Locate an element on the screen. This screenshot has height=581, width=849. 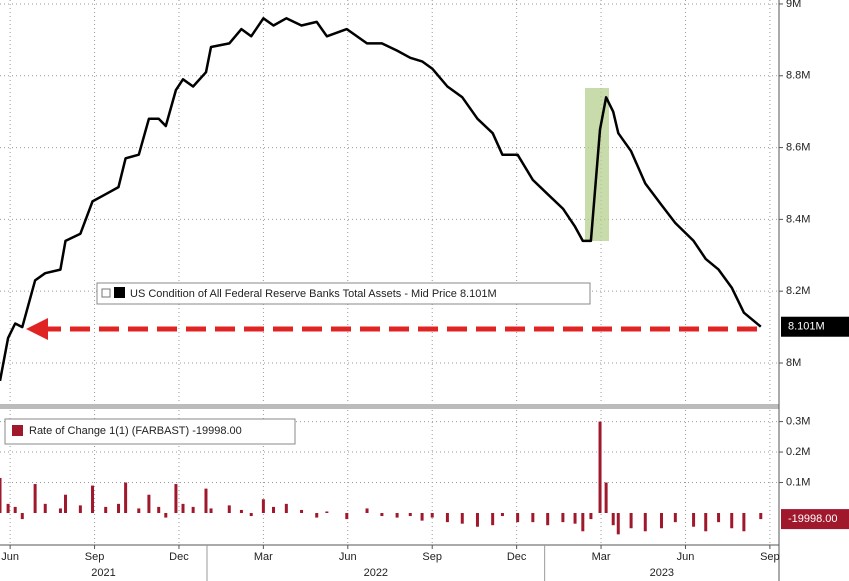
y-tick-label: 0.1M is located at coordinates (798, 482).